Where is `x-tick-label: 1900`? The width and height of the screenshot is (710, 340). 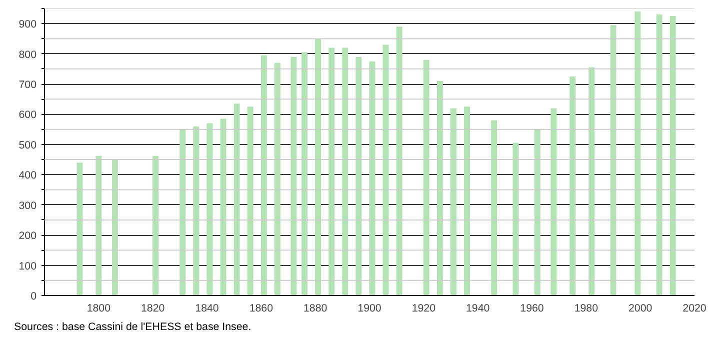
x-tick-label: 1900 is located at coordinates (370, 308).